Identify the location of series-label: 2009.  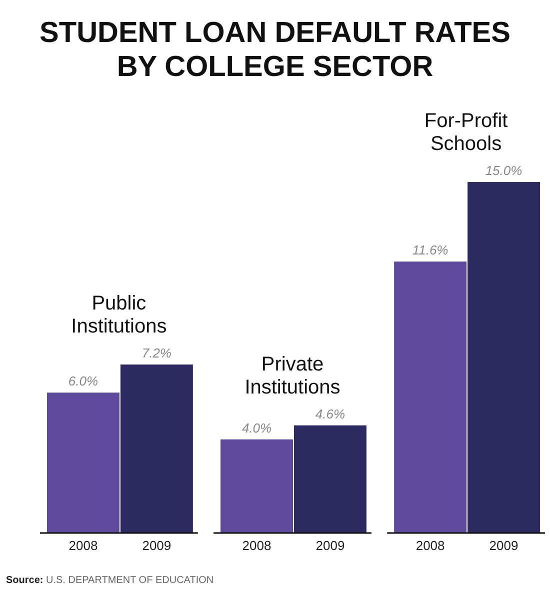
(157, 545).